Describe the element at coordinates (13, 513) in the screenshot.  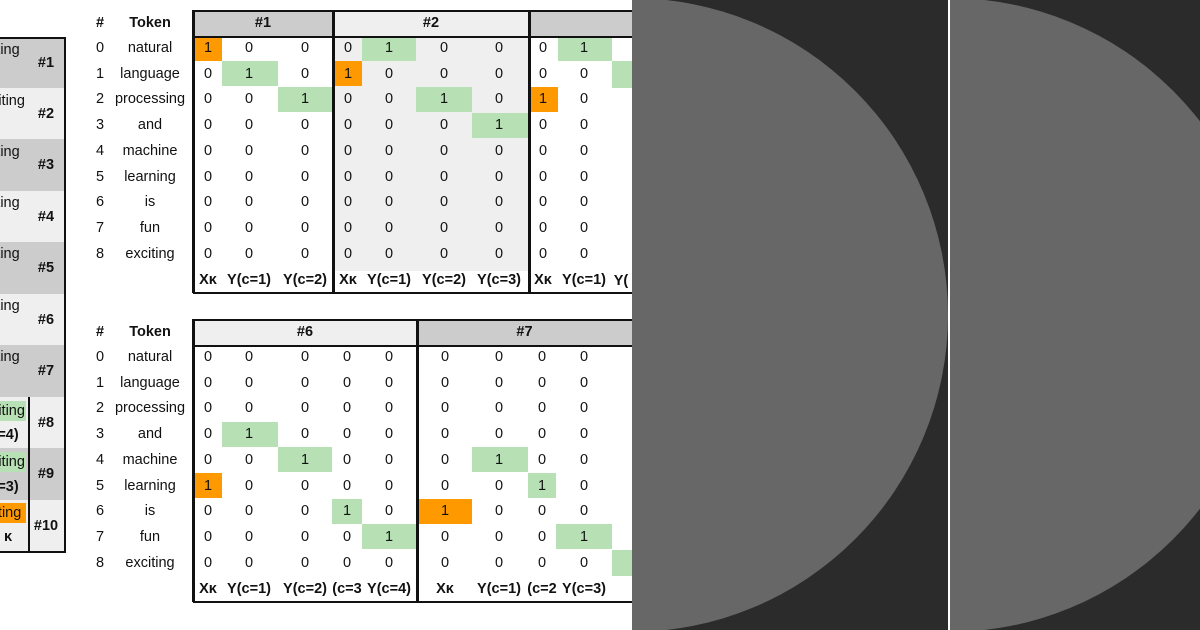
I see `strip-highlight` at that location.